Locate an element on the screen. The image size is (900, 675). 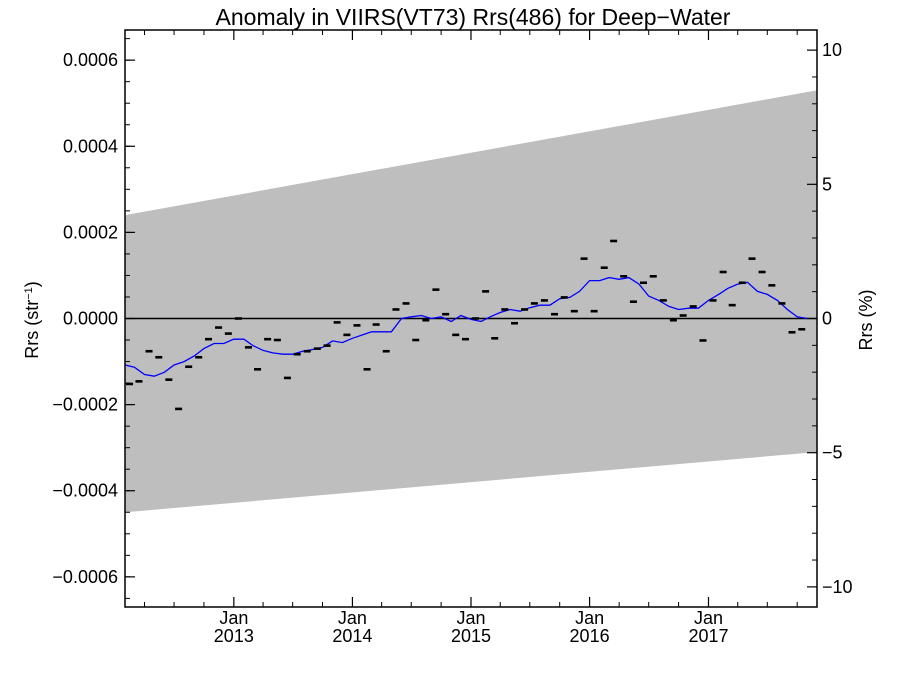
left-tick-label: −0.0004 is located at coordinates (85, 491).